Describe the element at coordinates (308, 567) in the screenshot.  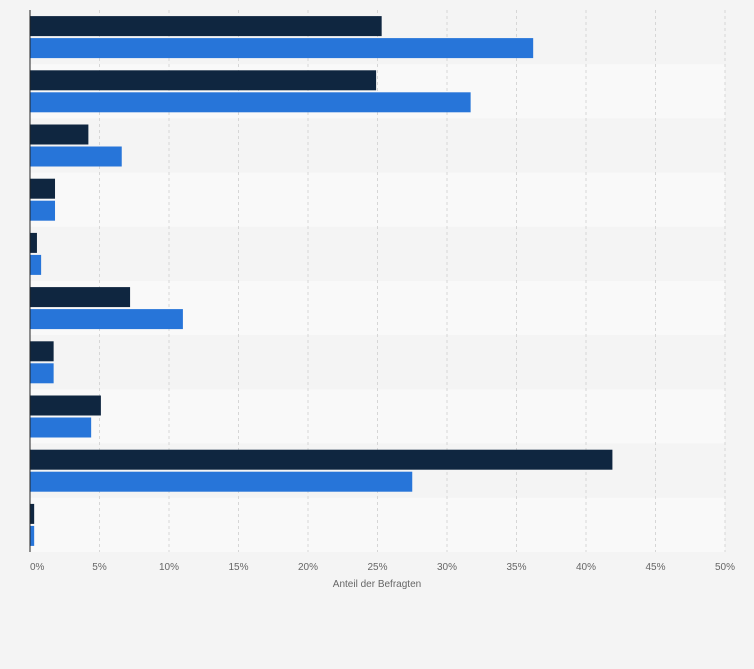
I see `x-tick-label: 20%` at that location.